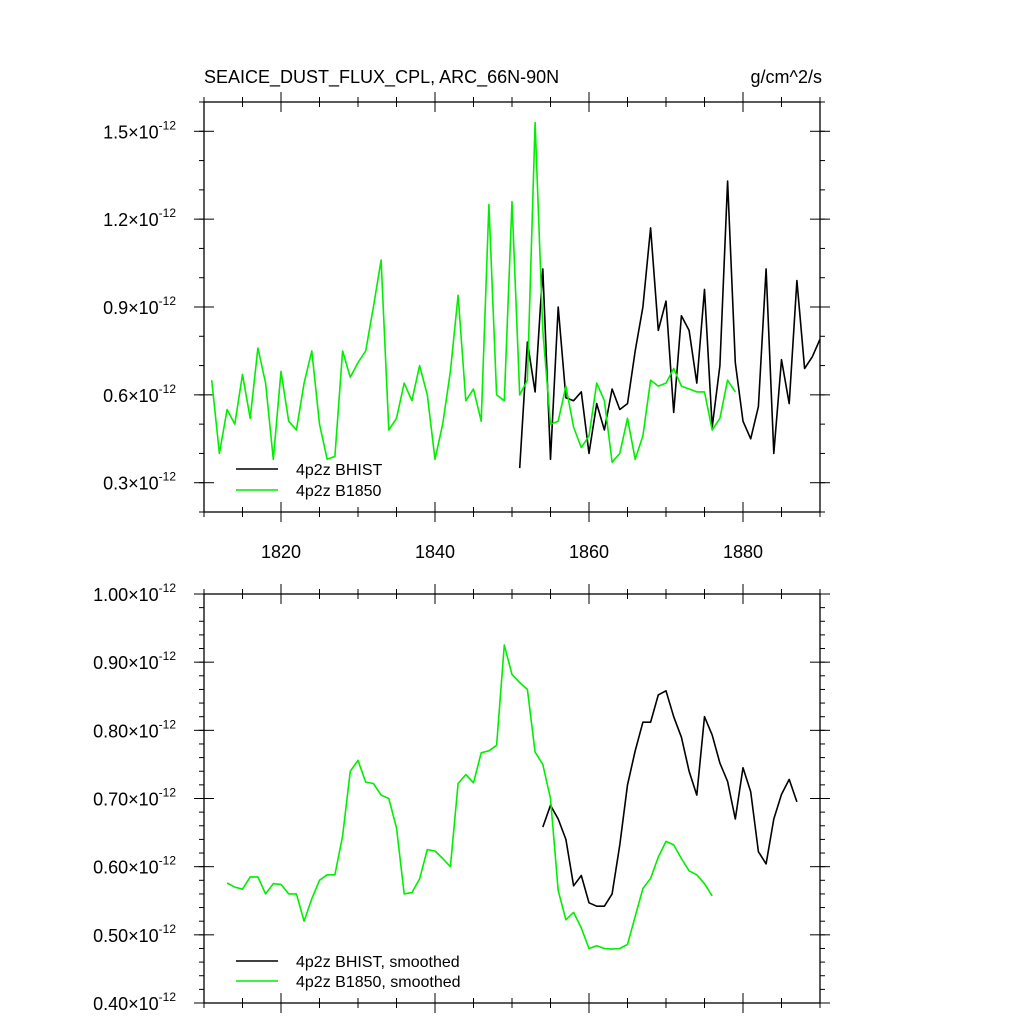  I want to click on y-tick-label: 0.50×10⁻¹², so click(134, 934).